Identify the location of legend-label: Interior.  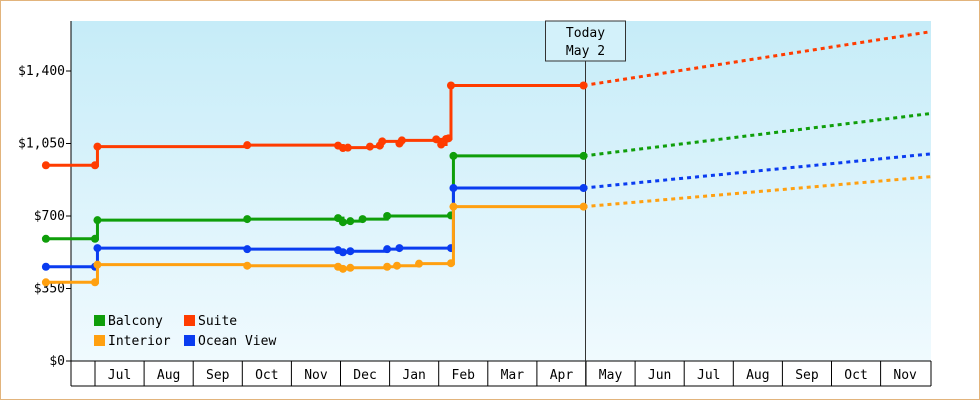
(139, 341).